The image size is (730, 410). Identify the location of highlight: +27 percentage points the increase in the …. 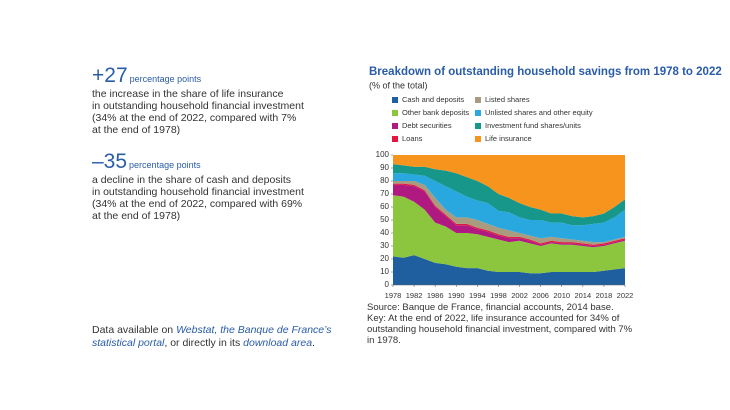
(222, 100).